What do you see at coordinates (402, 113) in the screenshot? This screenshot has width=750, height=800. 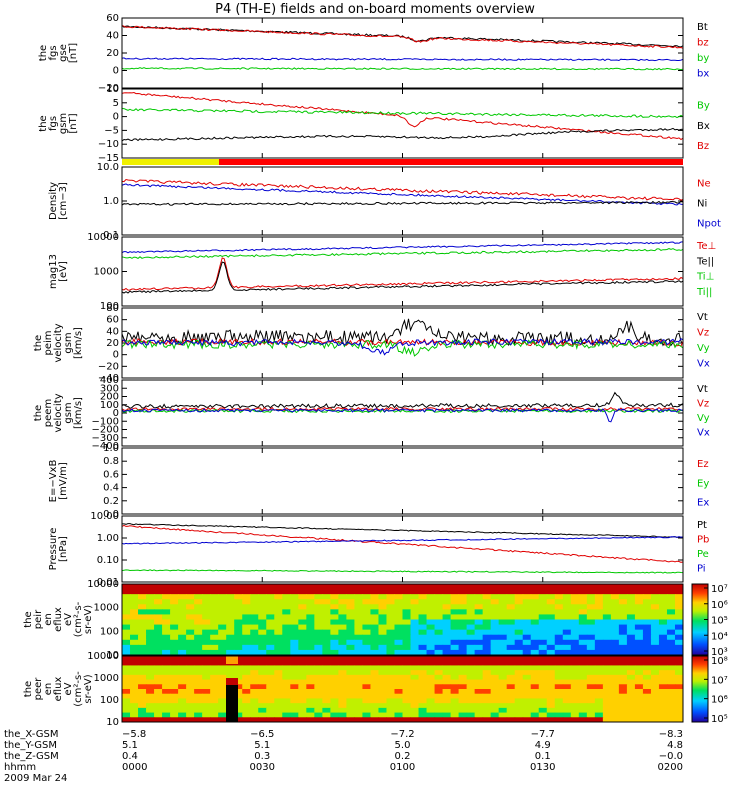 I see `series-By` at bounding box center [402, 113].